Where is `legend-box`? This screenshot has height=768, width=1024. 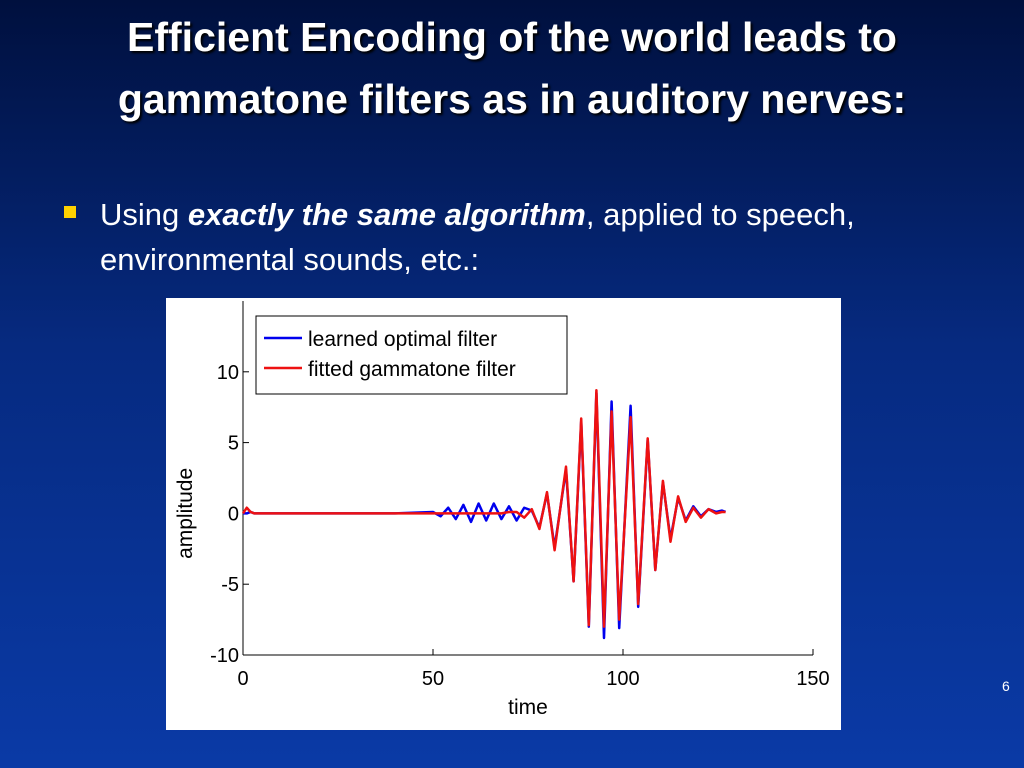
legend-box is located at coordinates (411, 355).